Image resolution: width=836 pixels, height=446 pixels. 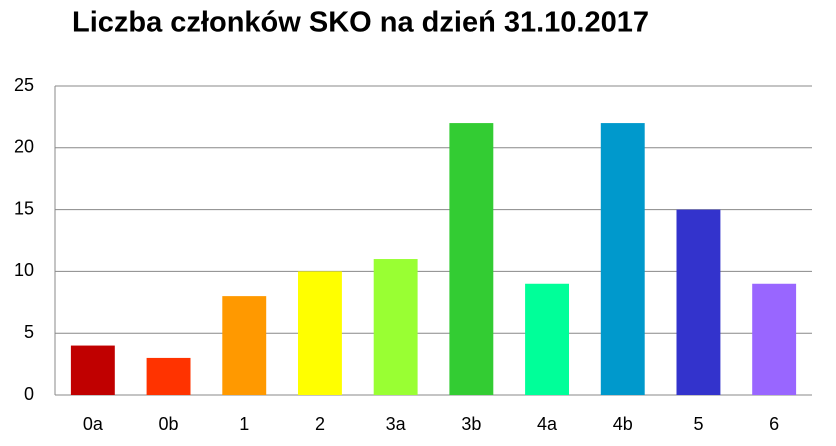 I want to click on x-tick-label: 5, so click(x=698, y=424).